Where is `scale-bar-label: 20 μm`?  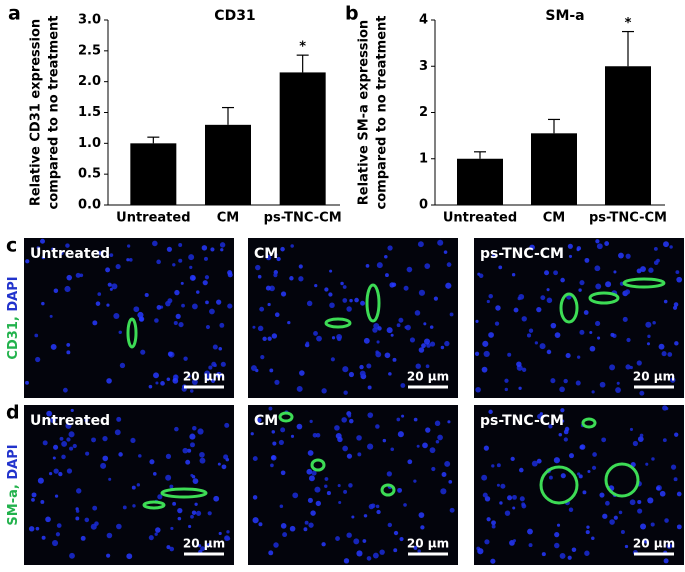
scale-bar-label: 20 μm is located at coordinates (204, 377).